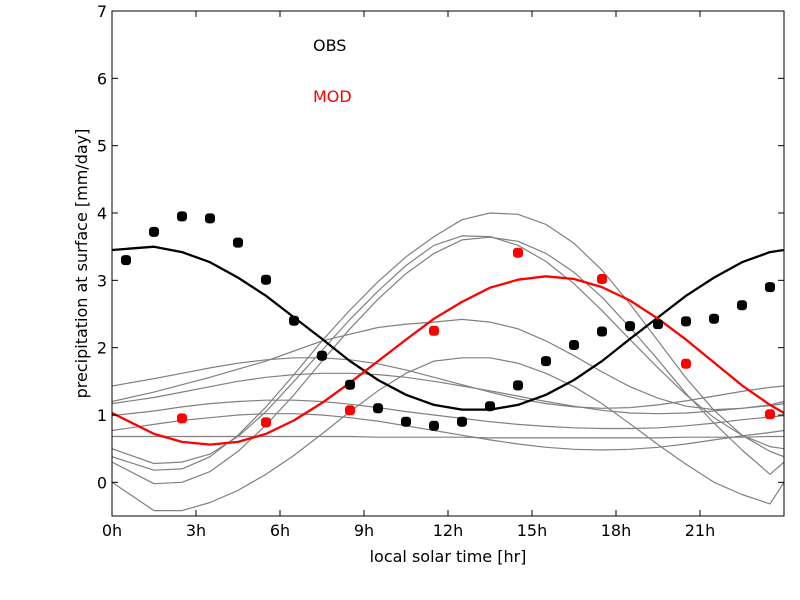 This screenshot has width=800, height=600. What do you see at coordinates (616, 530) in the screenshot?
I see `x-tick-label: 18h` at bounding box center [616, 530].